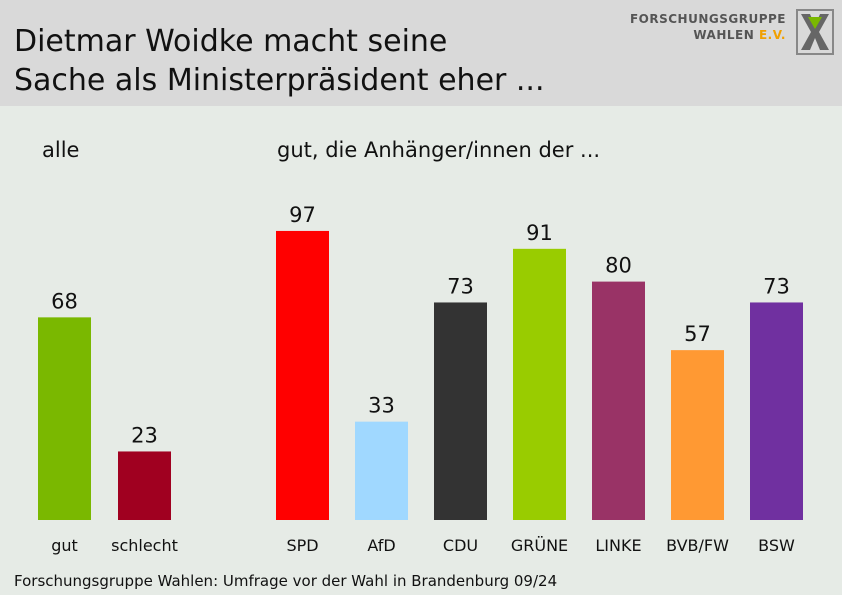 Image resolution: width=842 pixels, height=595 pixels. What do you see at coordinates (776, 411) in the screenshot?
I see `bar-bsw` at bounding box center [776, 411].